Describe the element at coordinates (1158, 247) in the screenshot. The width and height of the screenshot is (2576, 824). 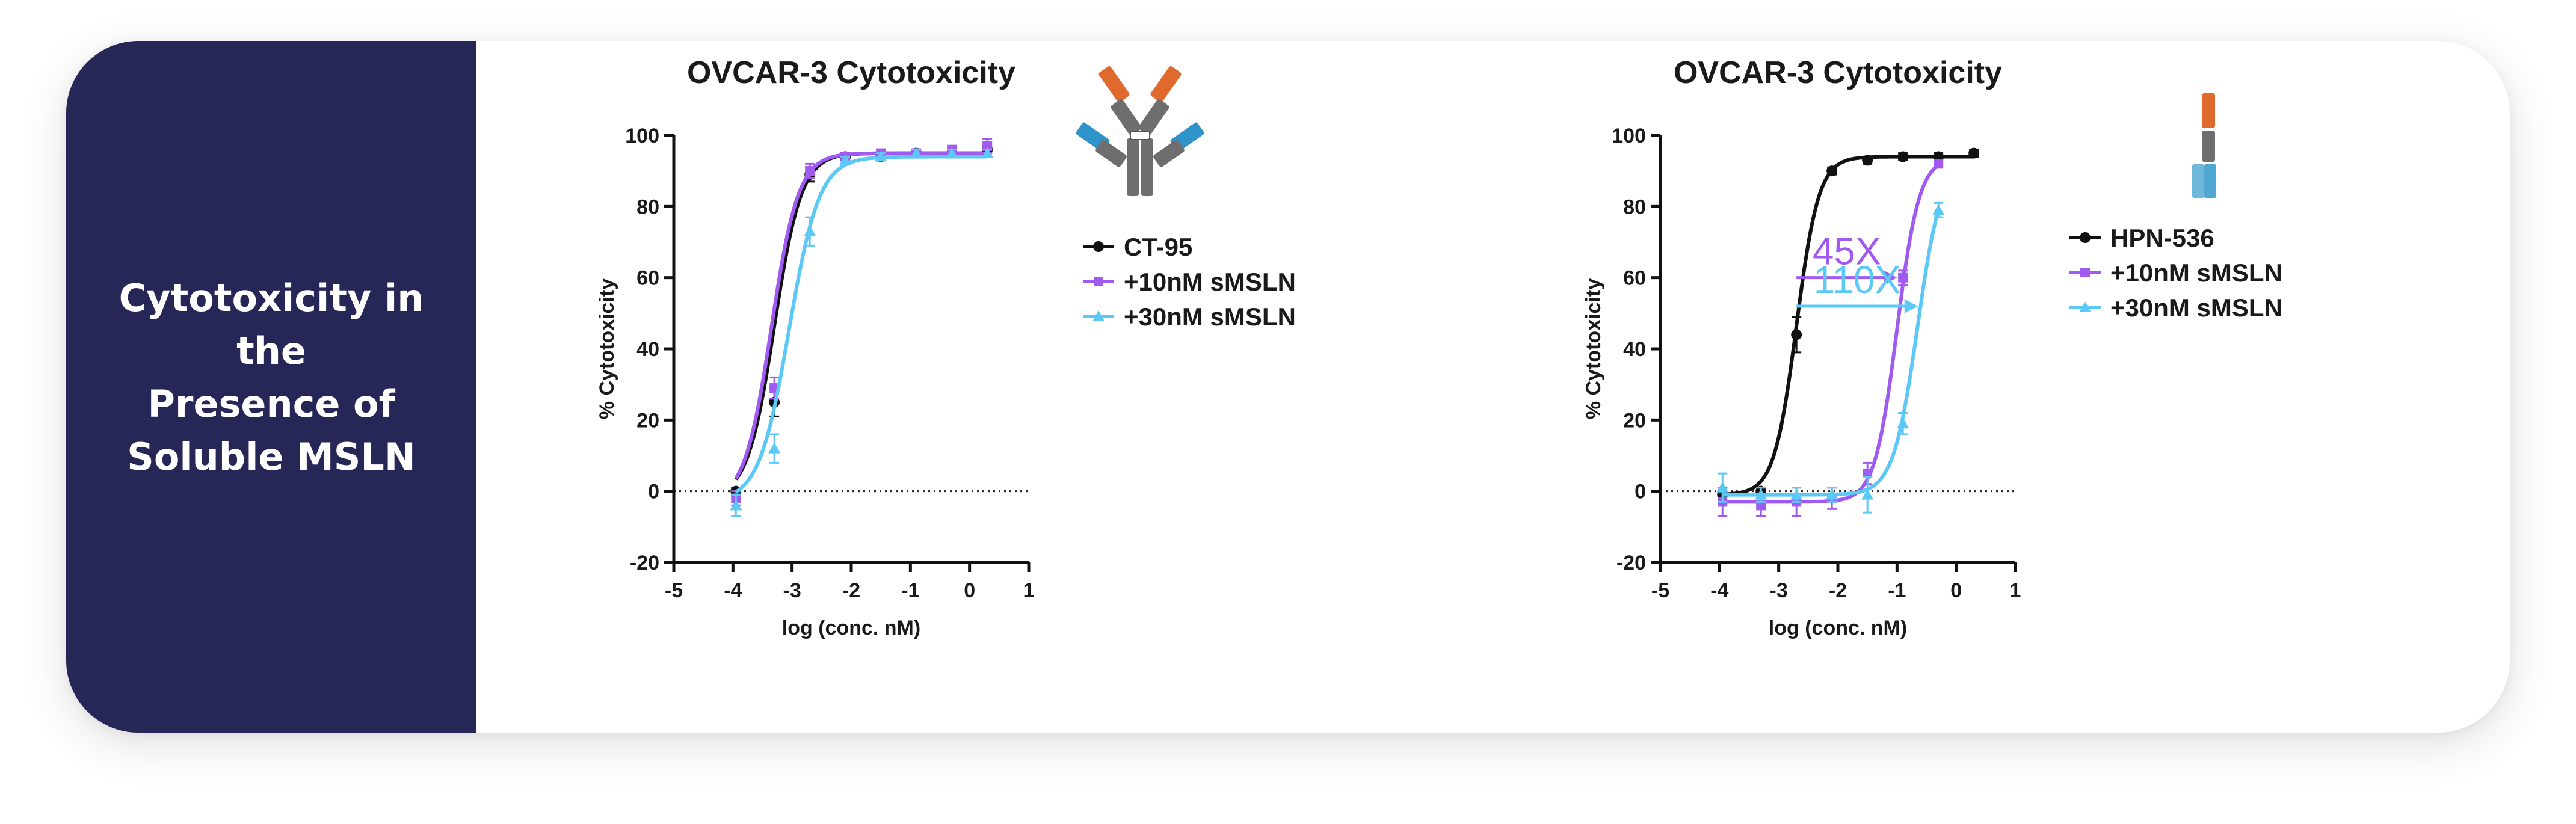
I see `legend-label: CT-95` at that location.